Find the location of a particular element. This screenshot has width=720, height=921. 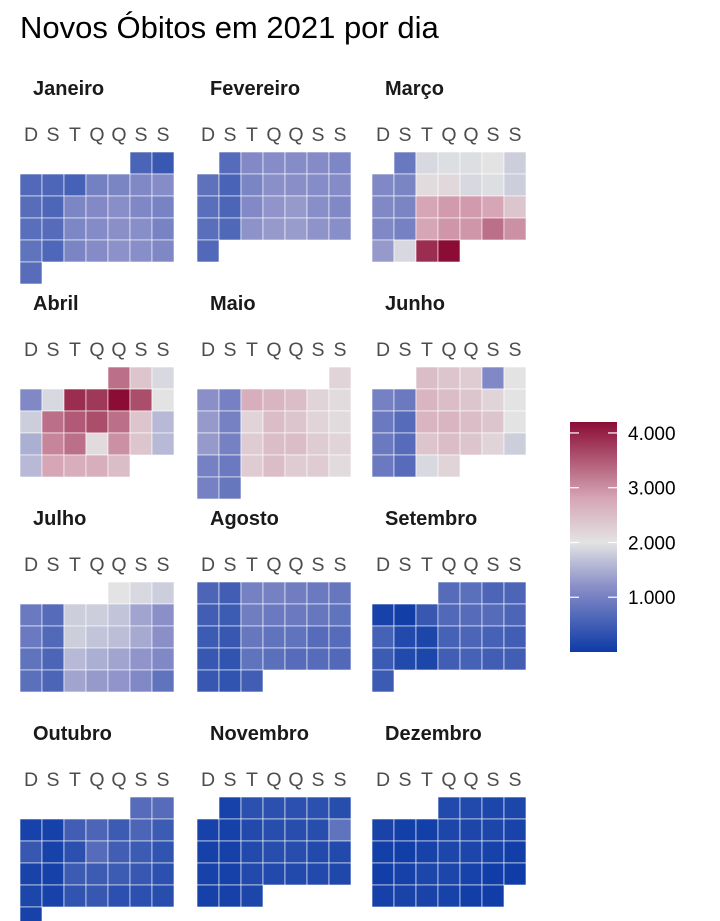

day-cell: Junho 2: 2400 is located at coordinates (449, 378).